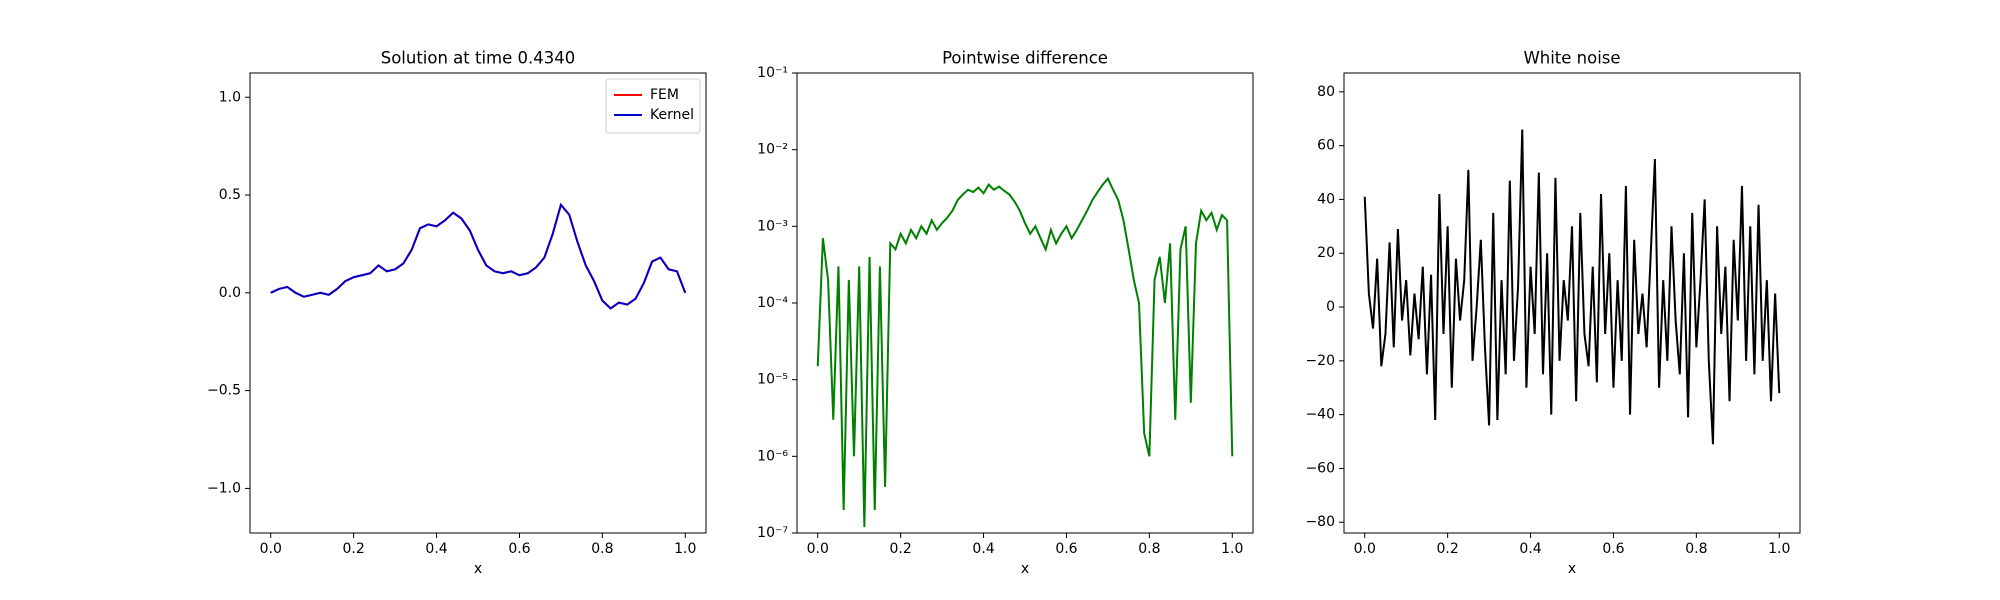 The width and height of the screenshot is (2000, 600). What do you see at coordinates (1320, 522) in the screenshot?
I see `y-tick-label: −80` at bounding box center [1320, 522].